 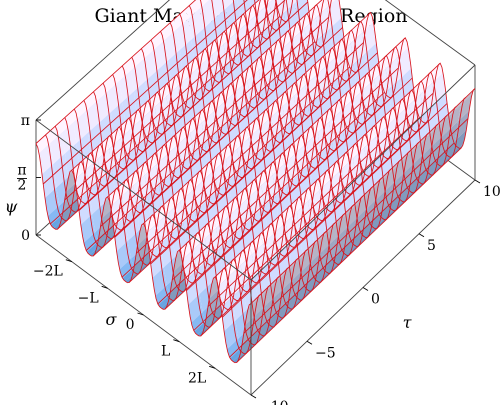 I want to click on sigma-tick-label: 2L, so click(x=197, y=378).